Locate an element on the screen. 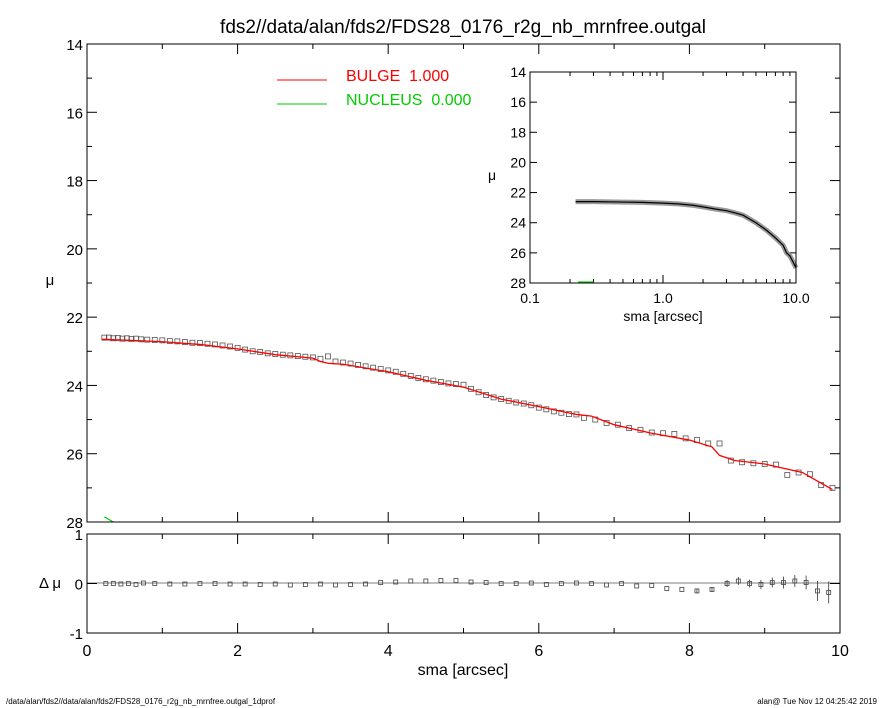 The height and width of the screenshot is (708, 885). inset-x-tick-label: 0.1 is located at coordinates (530, 298).